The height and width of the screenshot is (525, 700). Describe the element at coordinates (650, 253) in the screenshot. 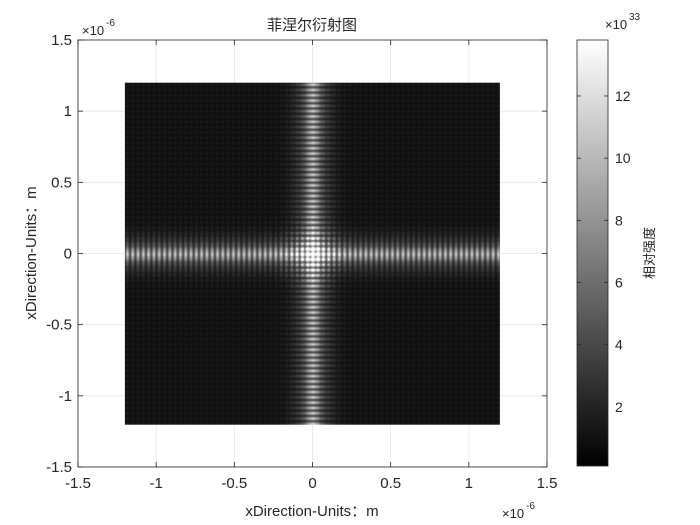

I see `colorbar-label: 相对强度` at that location.